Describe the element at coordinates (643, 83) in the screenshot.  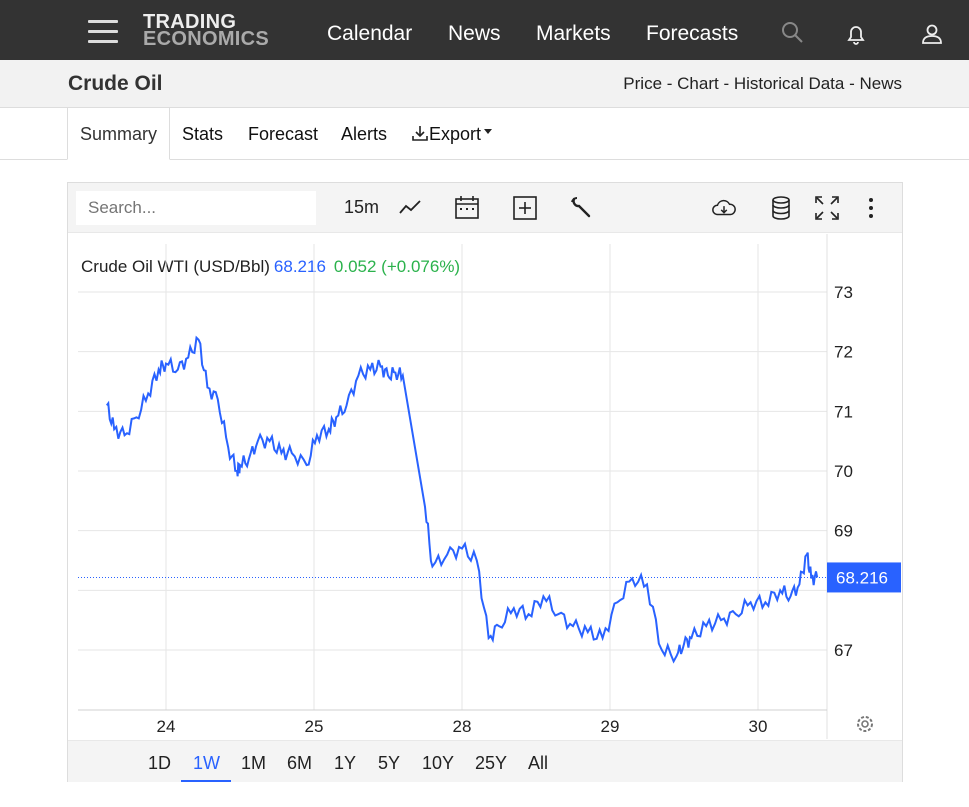
I see `link-price: Price` at that location.